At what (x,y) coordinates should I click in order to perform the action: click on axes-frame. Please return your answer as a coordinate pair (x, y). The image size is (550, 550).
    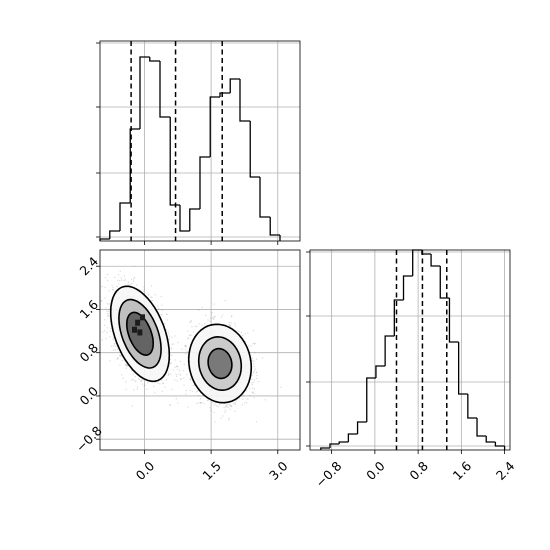
    Looking at the image, I should click on (410, 350).